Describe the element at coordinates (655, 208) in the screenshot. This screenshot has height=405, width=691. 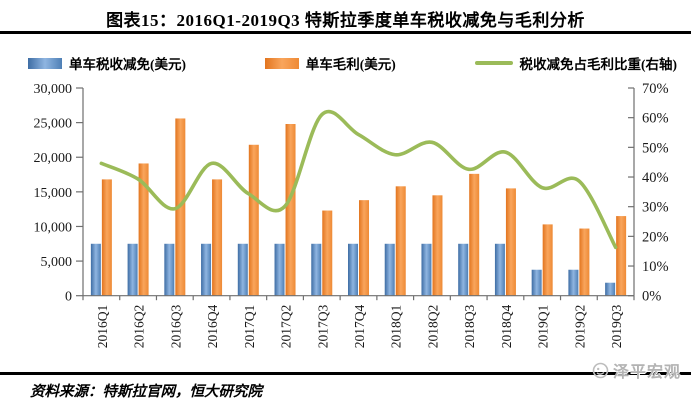
I see `right-axis-tick-label: 30%` at that location.